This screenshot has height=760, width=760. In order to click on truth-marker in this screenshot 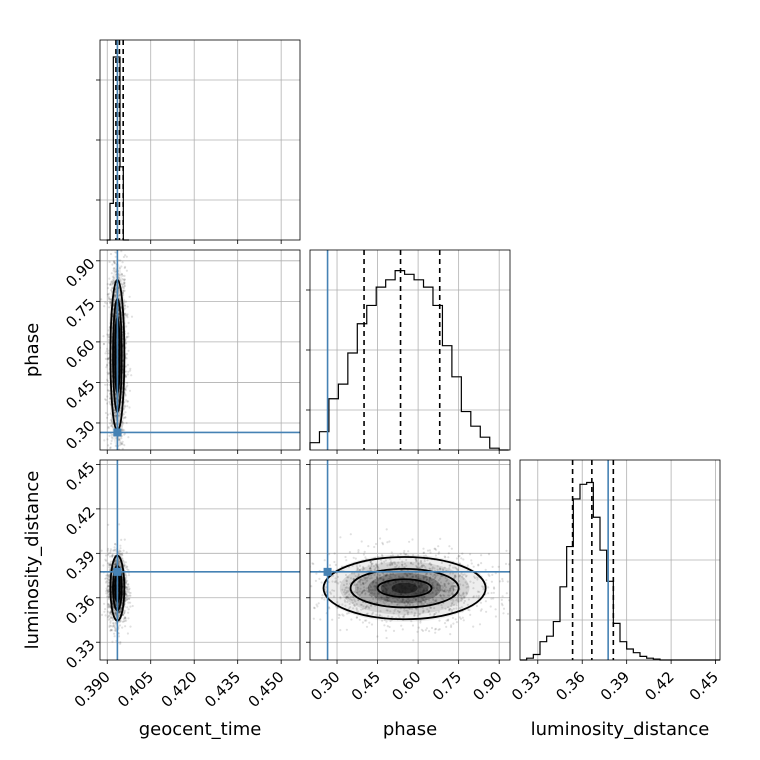, I will do `click(117, 571)`.